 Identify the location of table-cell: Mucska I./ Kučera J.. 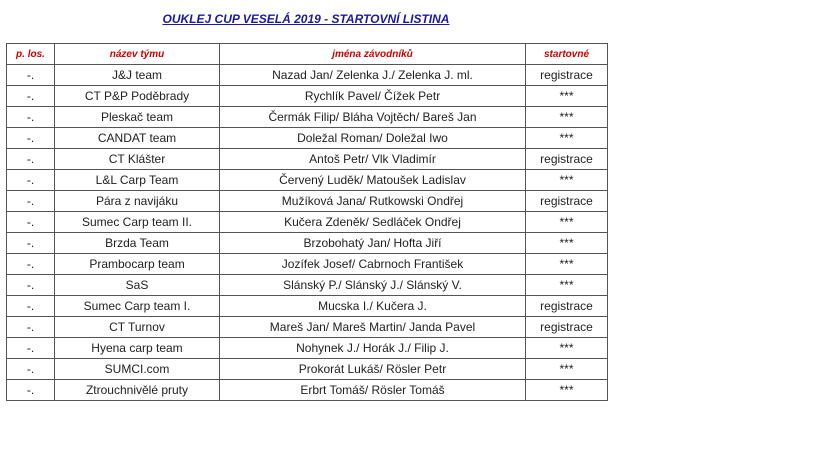
(372, 306).